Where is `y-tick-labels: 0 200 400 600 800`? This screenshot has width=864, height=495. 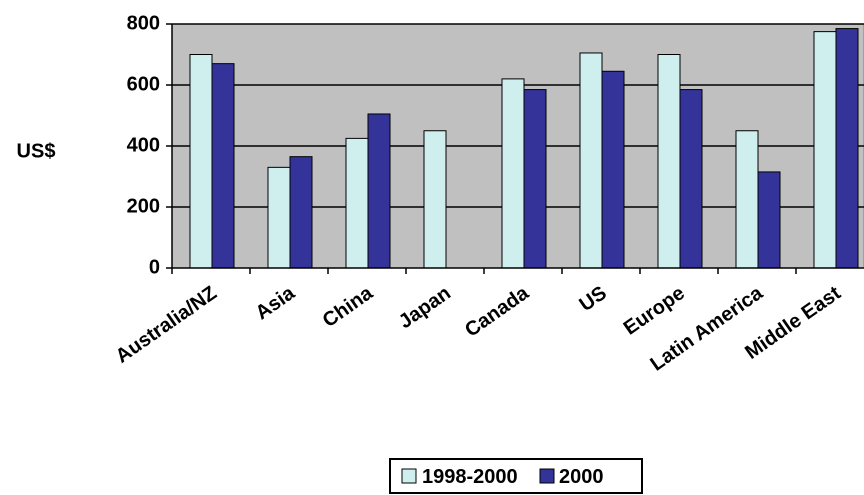
y-tick-labels: 0 200 400 600 800 is located at coordinates (143, 145).